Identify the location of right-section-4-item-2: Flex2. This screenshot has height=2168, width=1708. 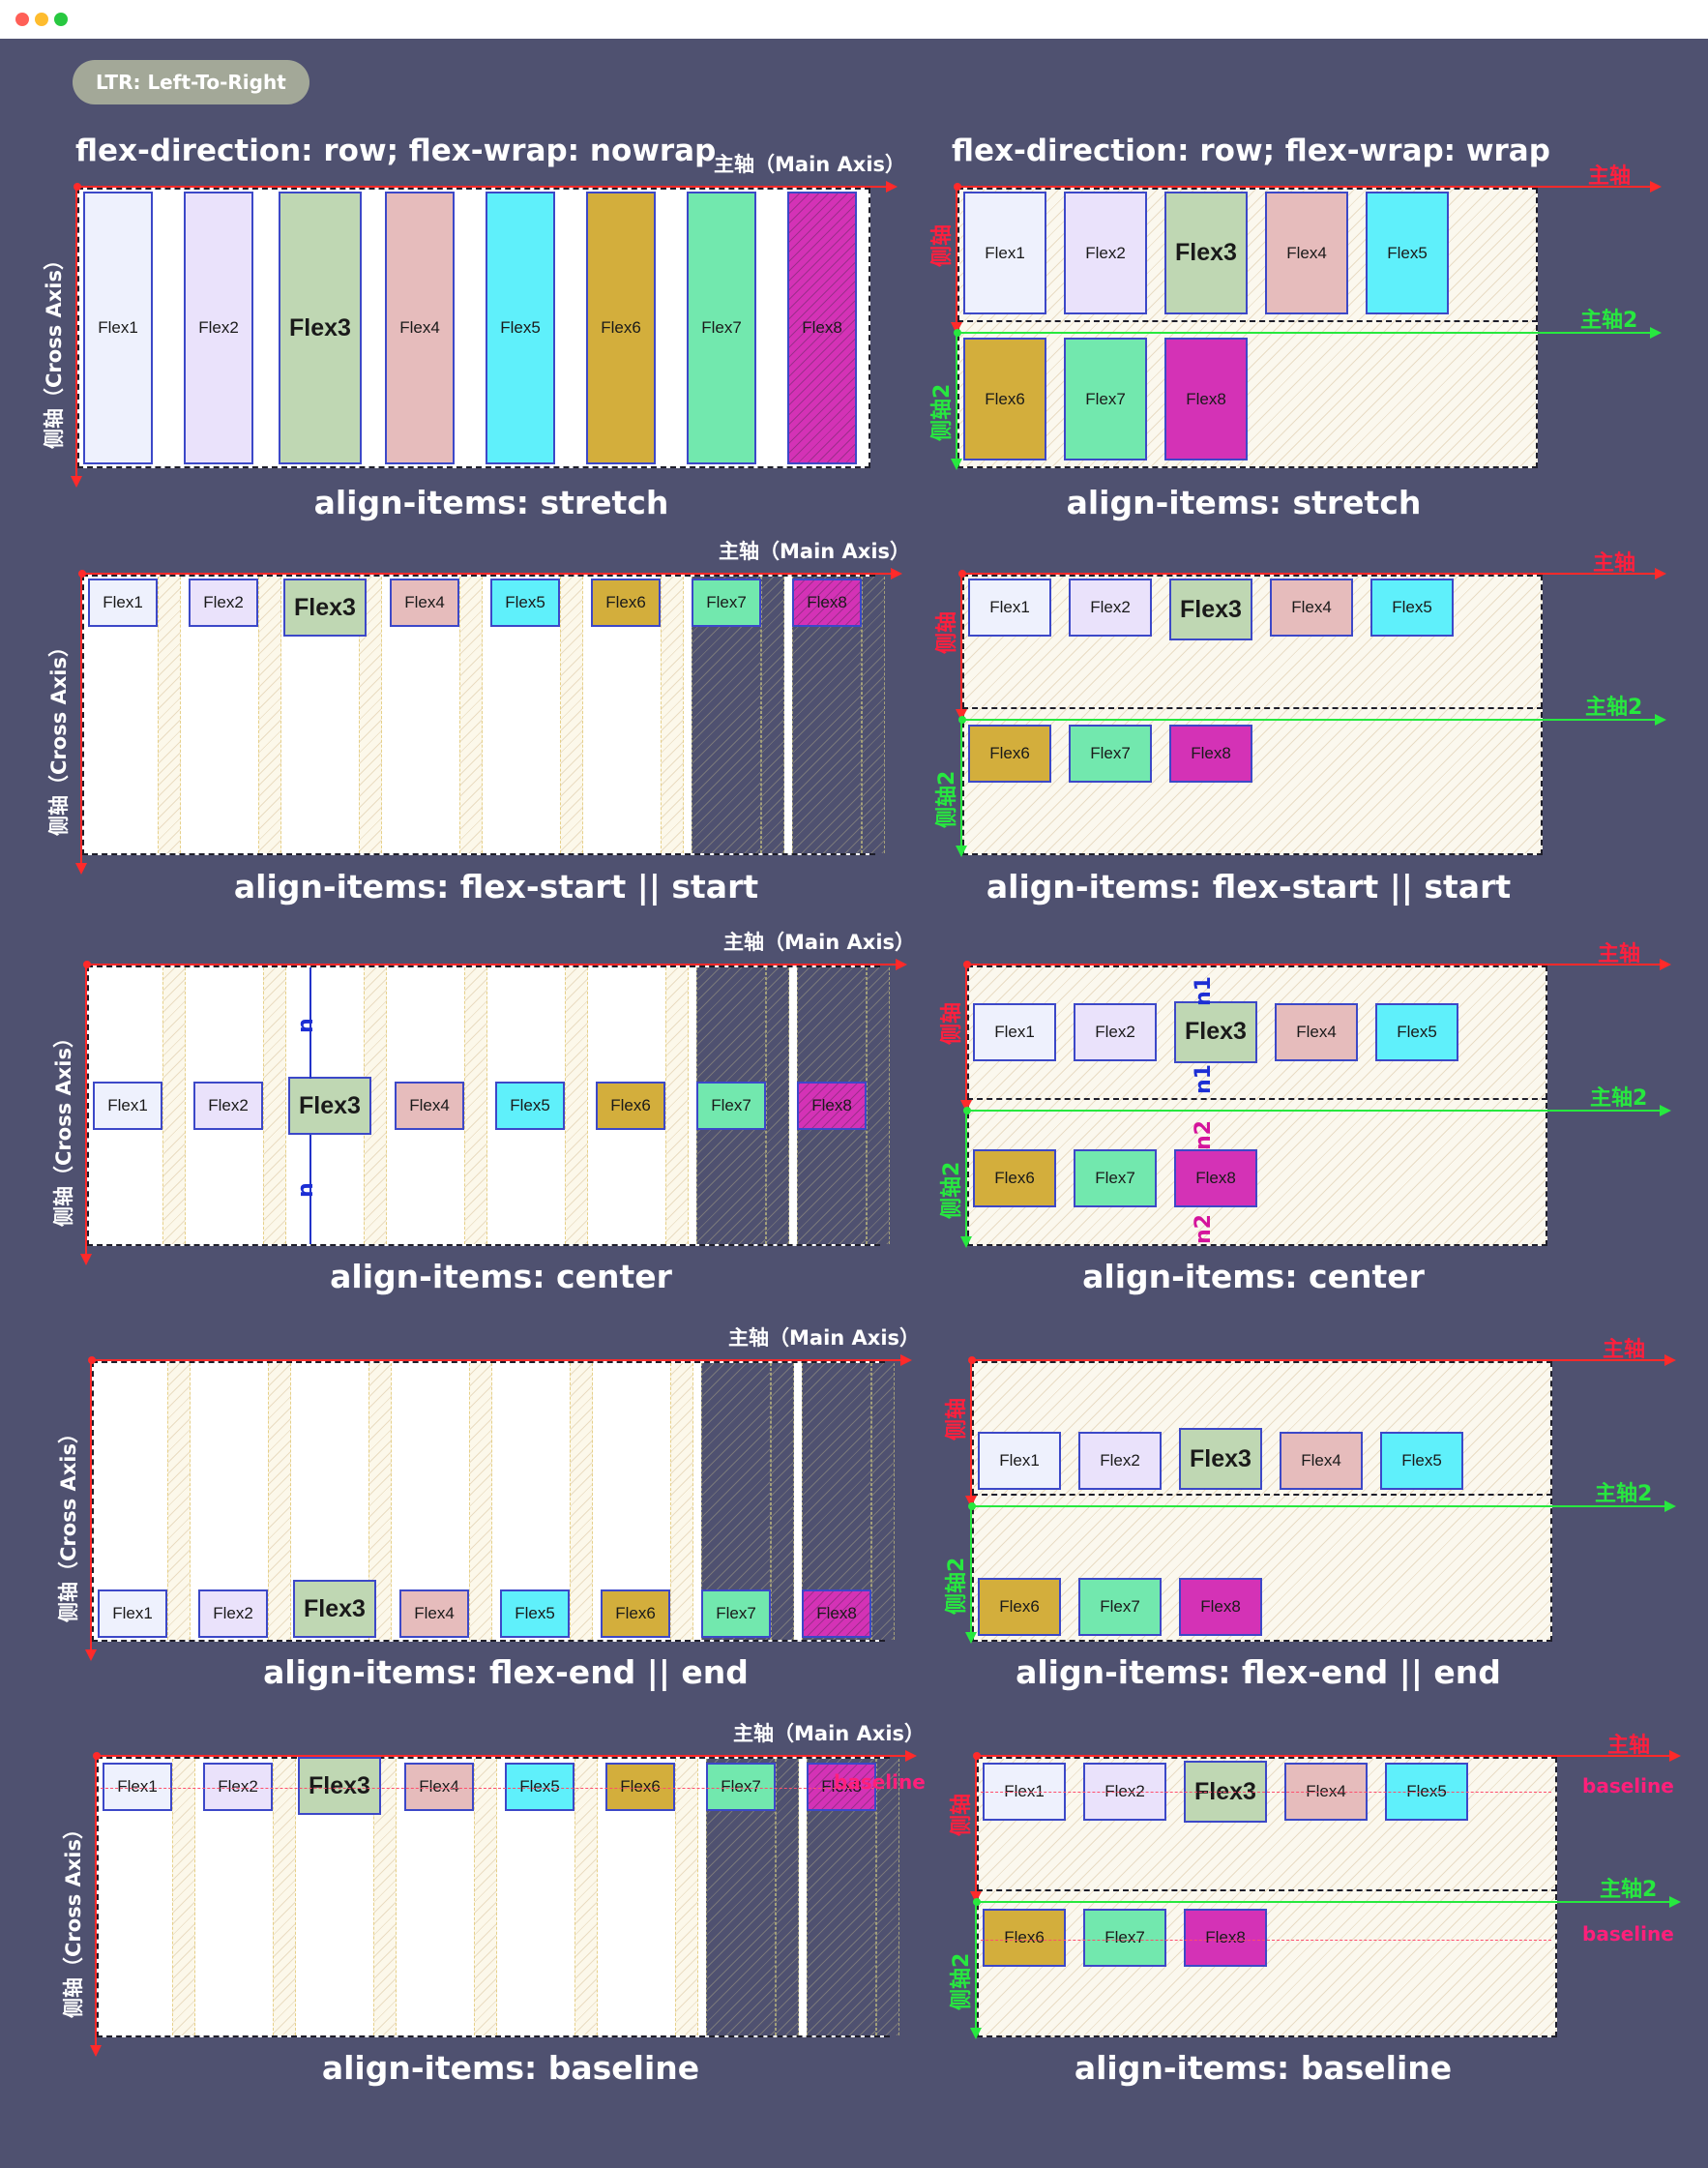
(1120, 1461).